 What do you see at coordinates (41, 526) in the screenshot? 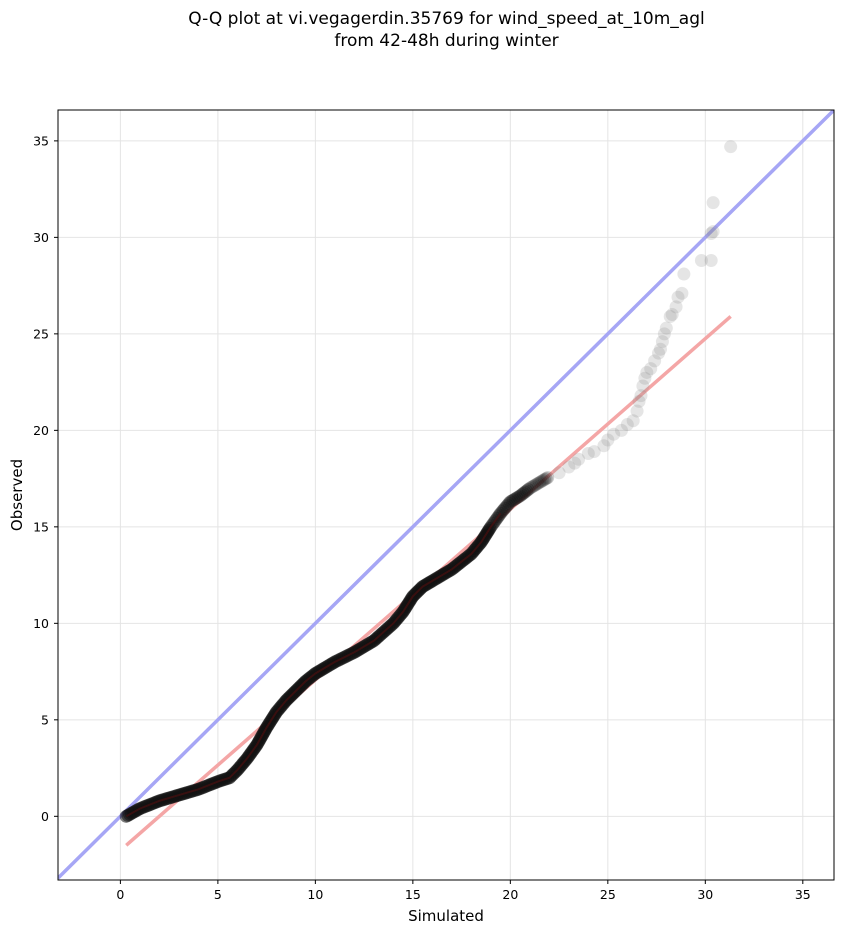
I see `y-tick-label: 15` at bounding box center [41, 526].